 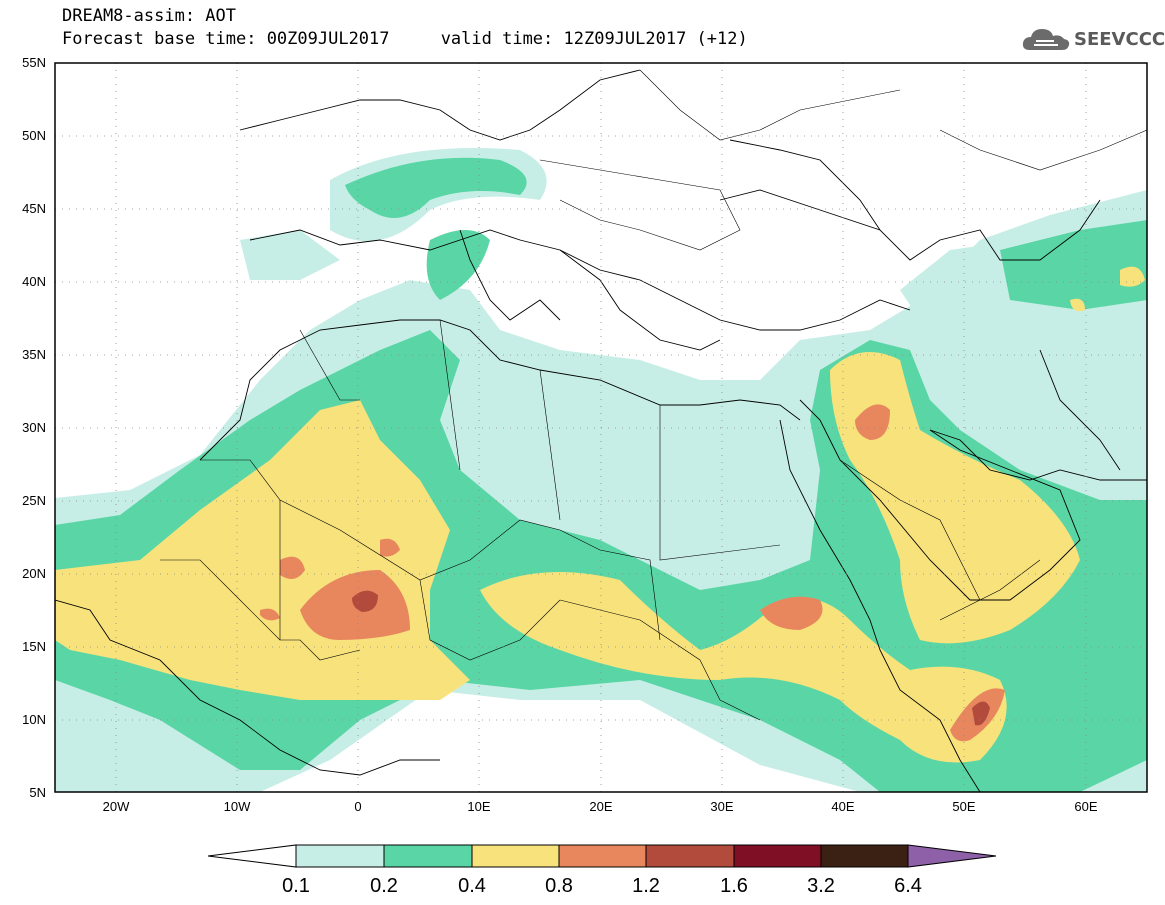 I want to click on lat-tick-label: 15N, so click(x=34, y=646).